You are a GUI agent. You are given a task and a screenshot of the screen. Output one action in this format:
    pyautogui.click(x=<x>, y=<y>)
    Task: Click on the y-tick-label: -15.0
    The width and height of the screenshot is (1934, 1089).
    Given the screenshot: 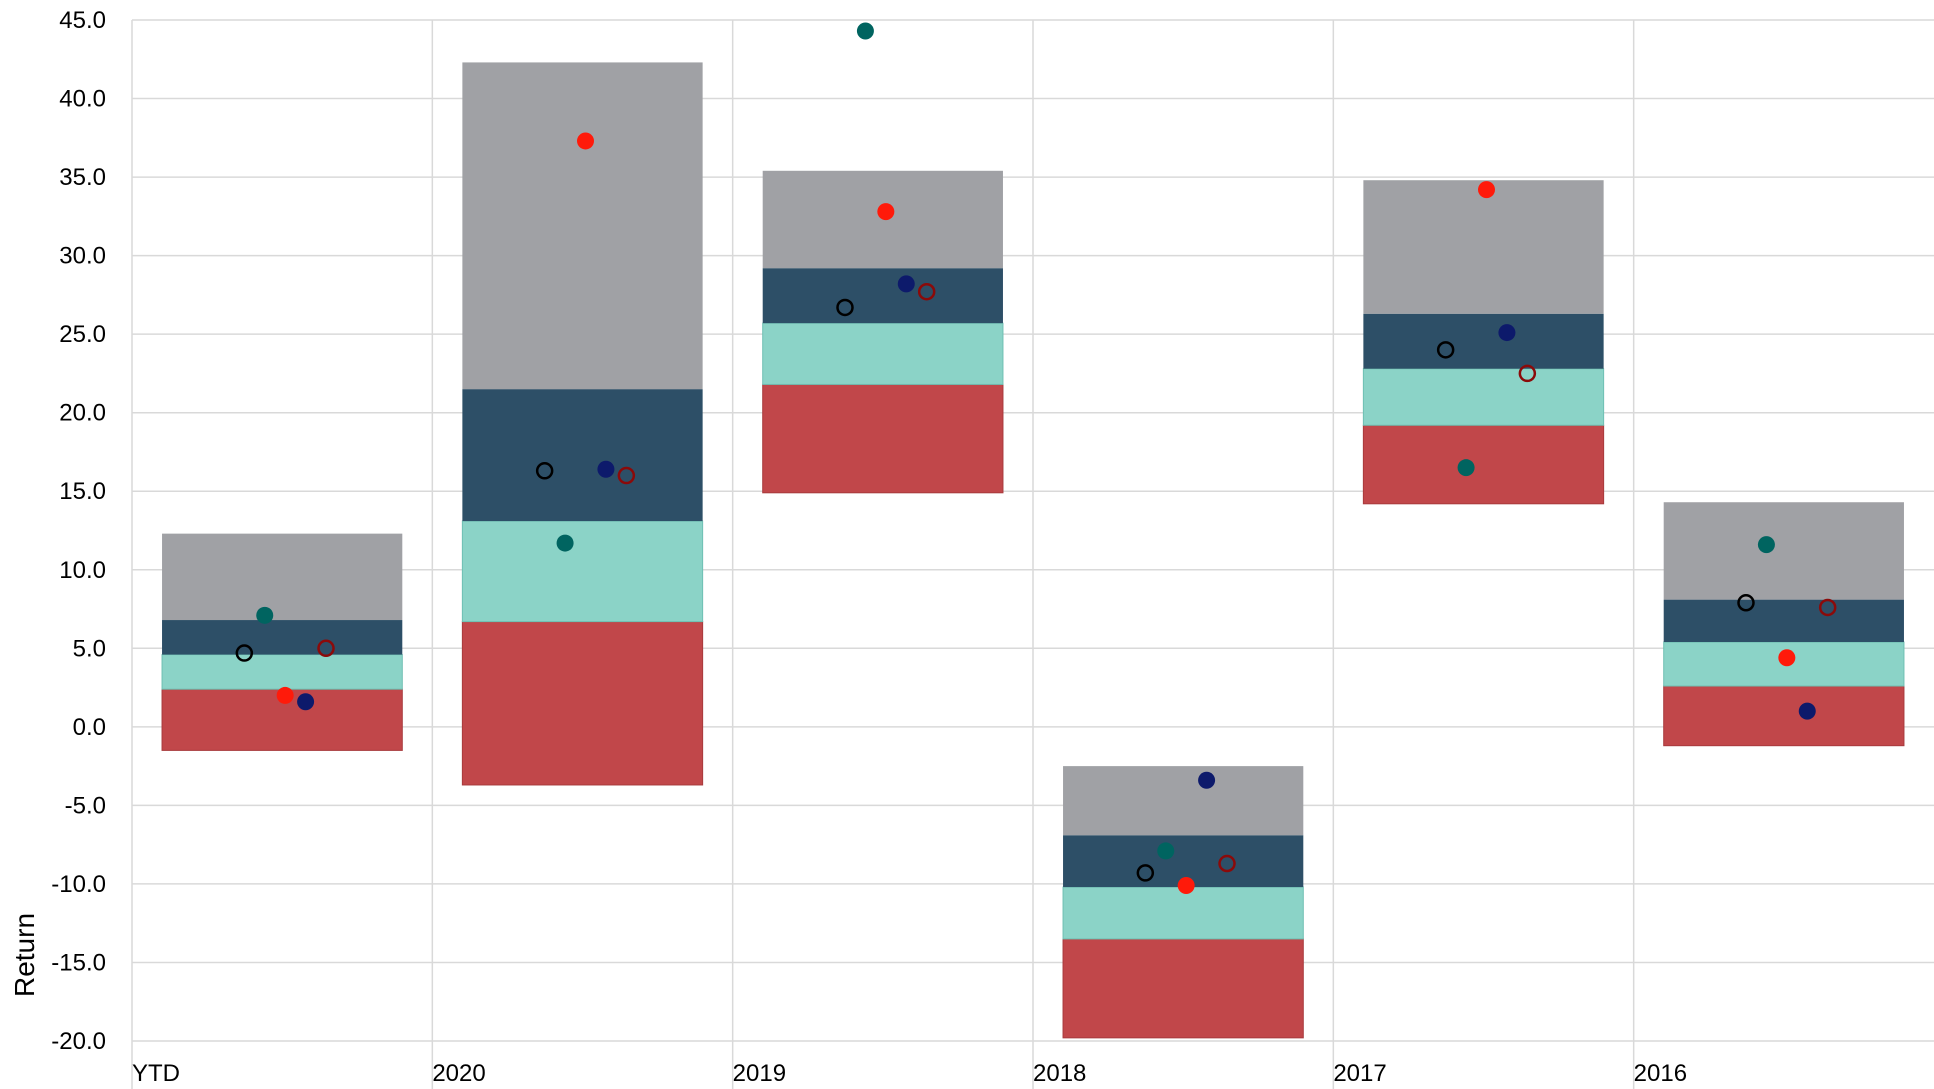 What is the action you would take?
    pyautogui.click(x=78, y=962)
    